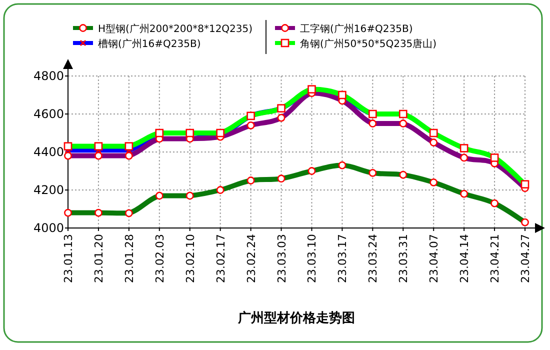  Describe the element at coordinates (495, 258) in the screenshot. I see `x-tick-label: 23.04.21` at that location.